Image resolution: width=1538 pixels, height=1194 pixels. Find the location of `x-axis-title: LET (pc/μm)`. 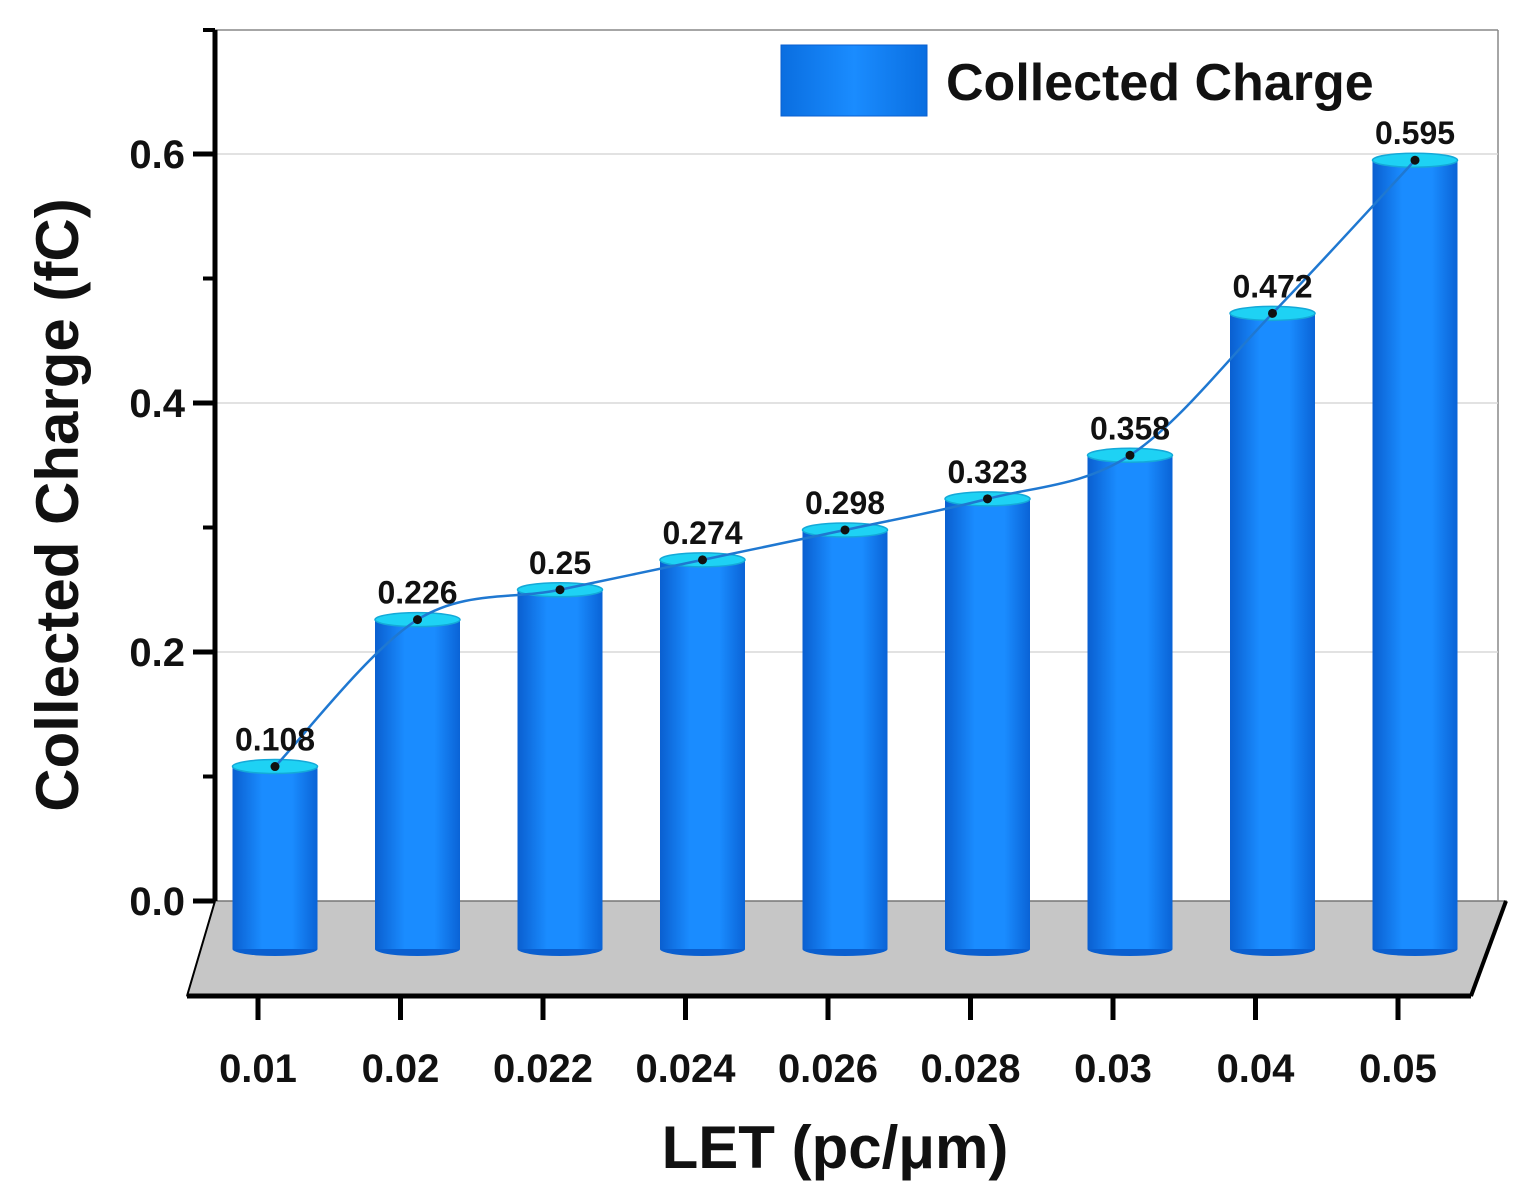

x-axis-title: LET (pc/μm) is located at coordinates (835, 1147).